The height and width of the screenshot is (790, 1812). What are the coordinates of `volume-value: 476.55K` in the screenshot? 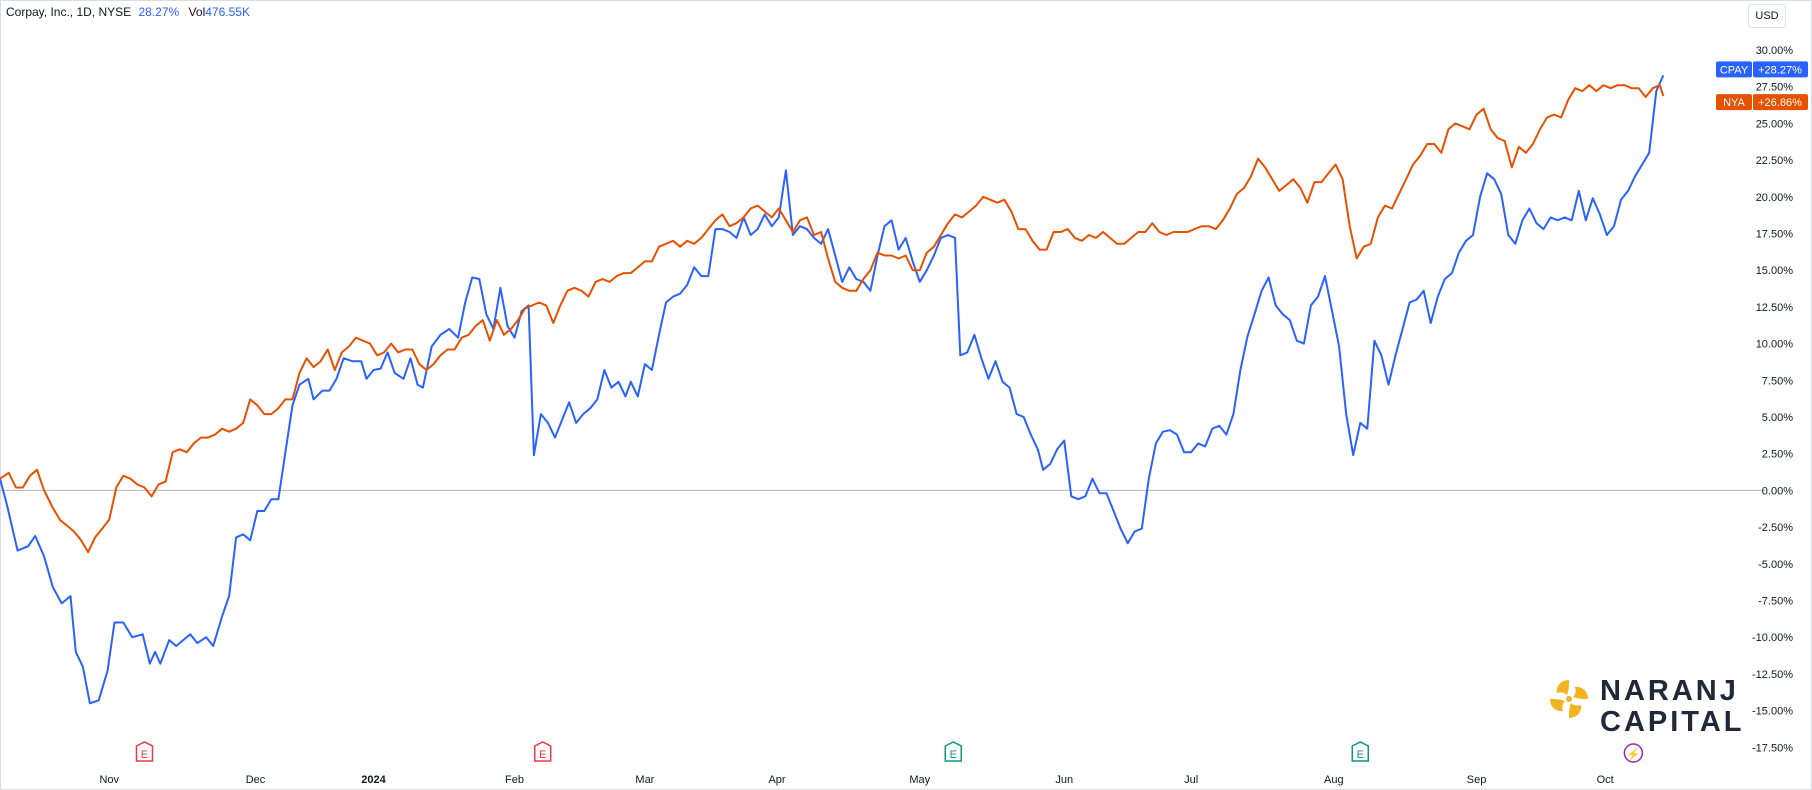 It's located at (227, 12).